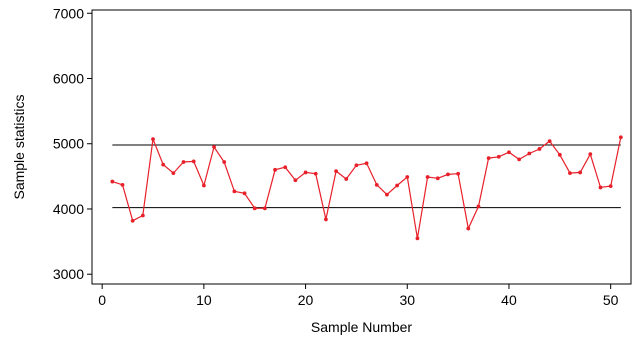 The height and width of the screenshot is (341, 638). What do you see at coordinates (361, 327) in the screenshot?
I see `x-axis-title: Sample Number` at bounding box center [361, 327].